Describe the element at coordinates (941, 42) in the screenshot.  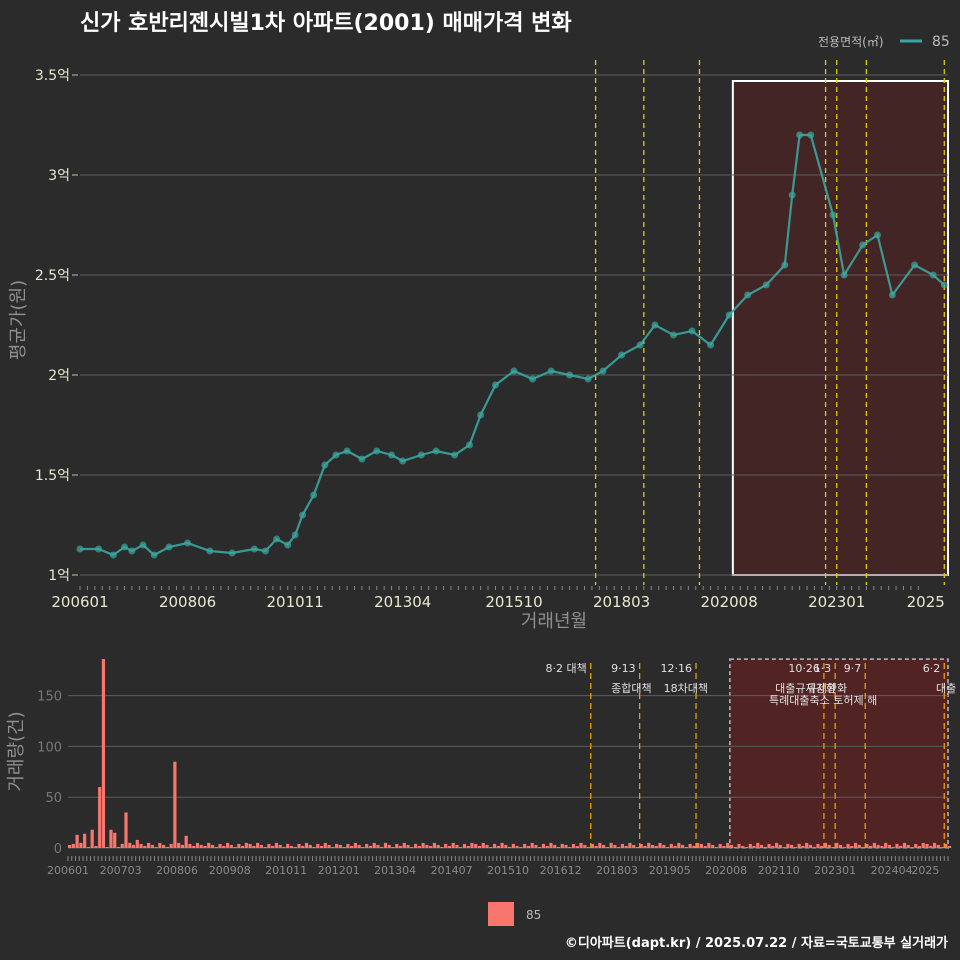
I see `legend-label-85: 85` at that location.